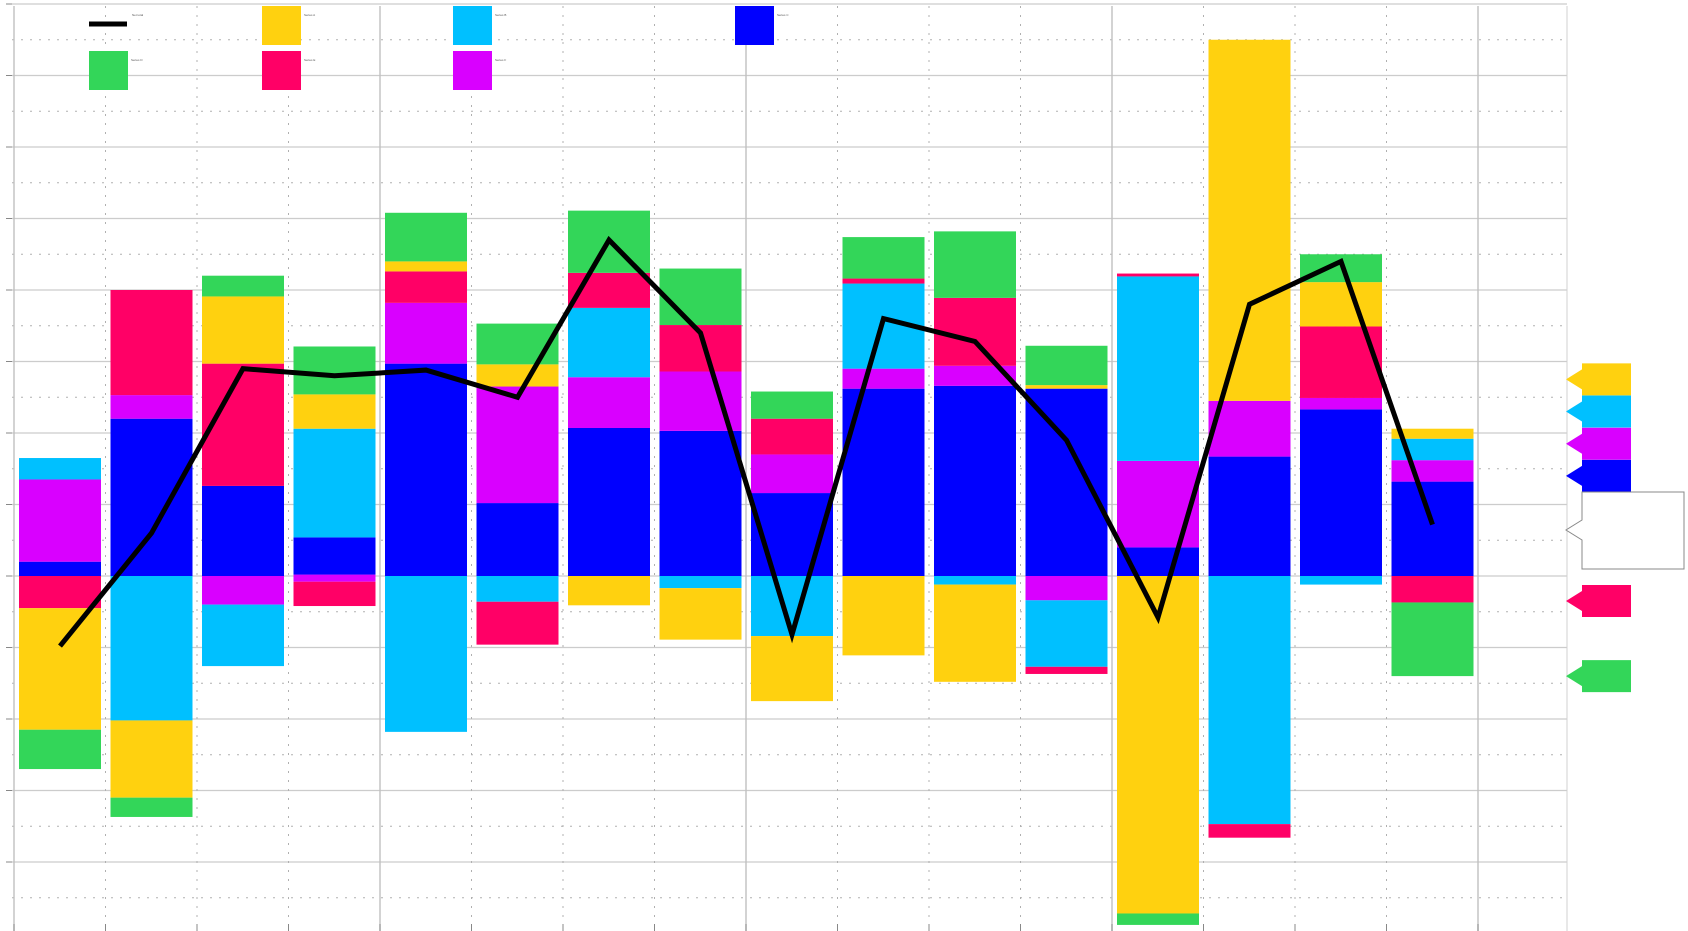 The height and width of the screenshot is (931, 1688). I want to click on legend-label: Series E, so click(309, 60).